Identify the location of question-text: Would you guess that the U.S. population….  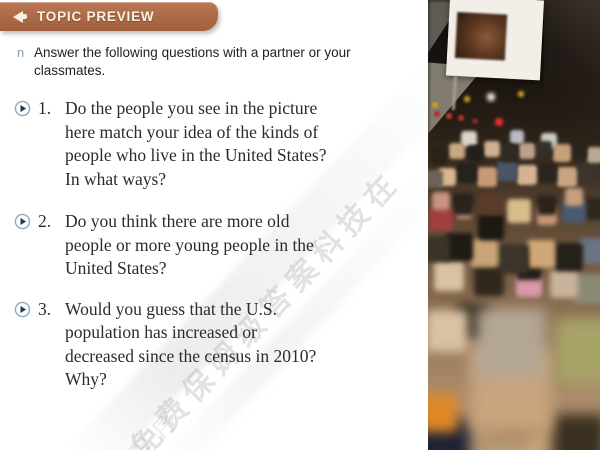
(191, 344).